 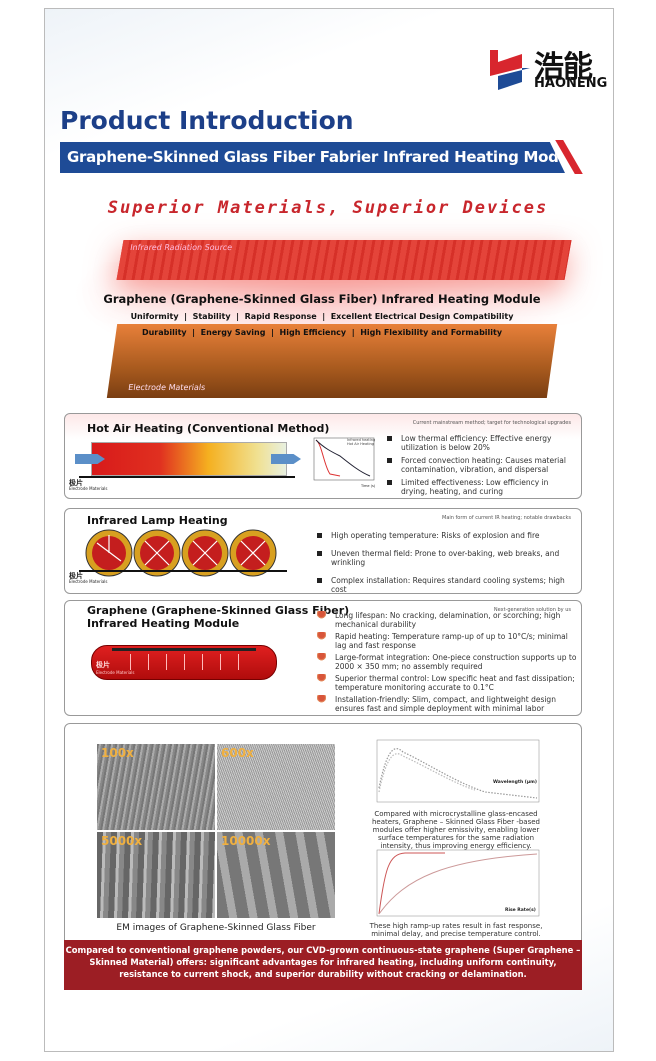 I want to click on ramp-up-chart, so click(x=458, y=883).